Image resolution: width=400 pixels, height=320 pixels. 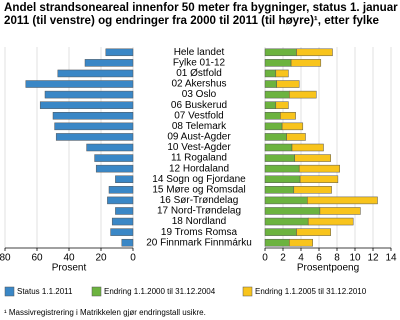 I want to click on x-tick-label: 4, so click(x=301, y=258).